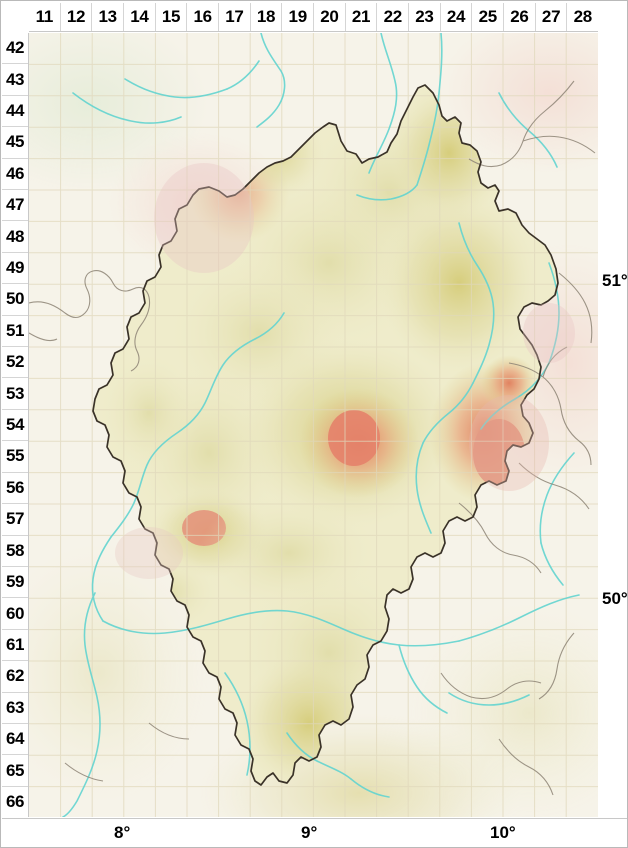 Image resolution: width=628 pixels, height=848 pixels. What do you see at coordinates (15, 457) in the screenshot?
I see `row-header-55: 55` at bounding box center [15, 457].